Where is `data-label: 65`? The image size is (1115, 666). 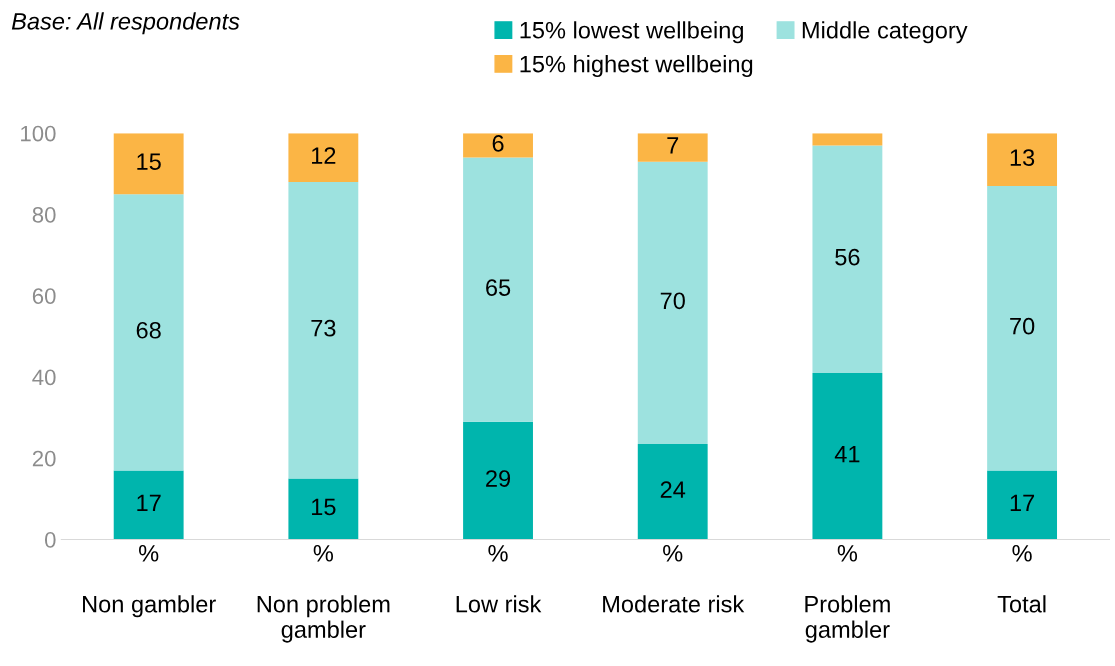 data-label: 65 is located at coordinates (498, 287).